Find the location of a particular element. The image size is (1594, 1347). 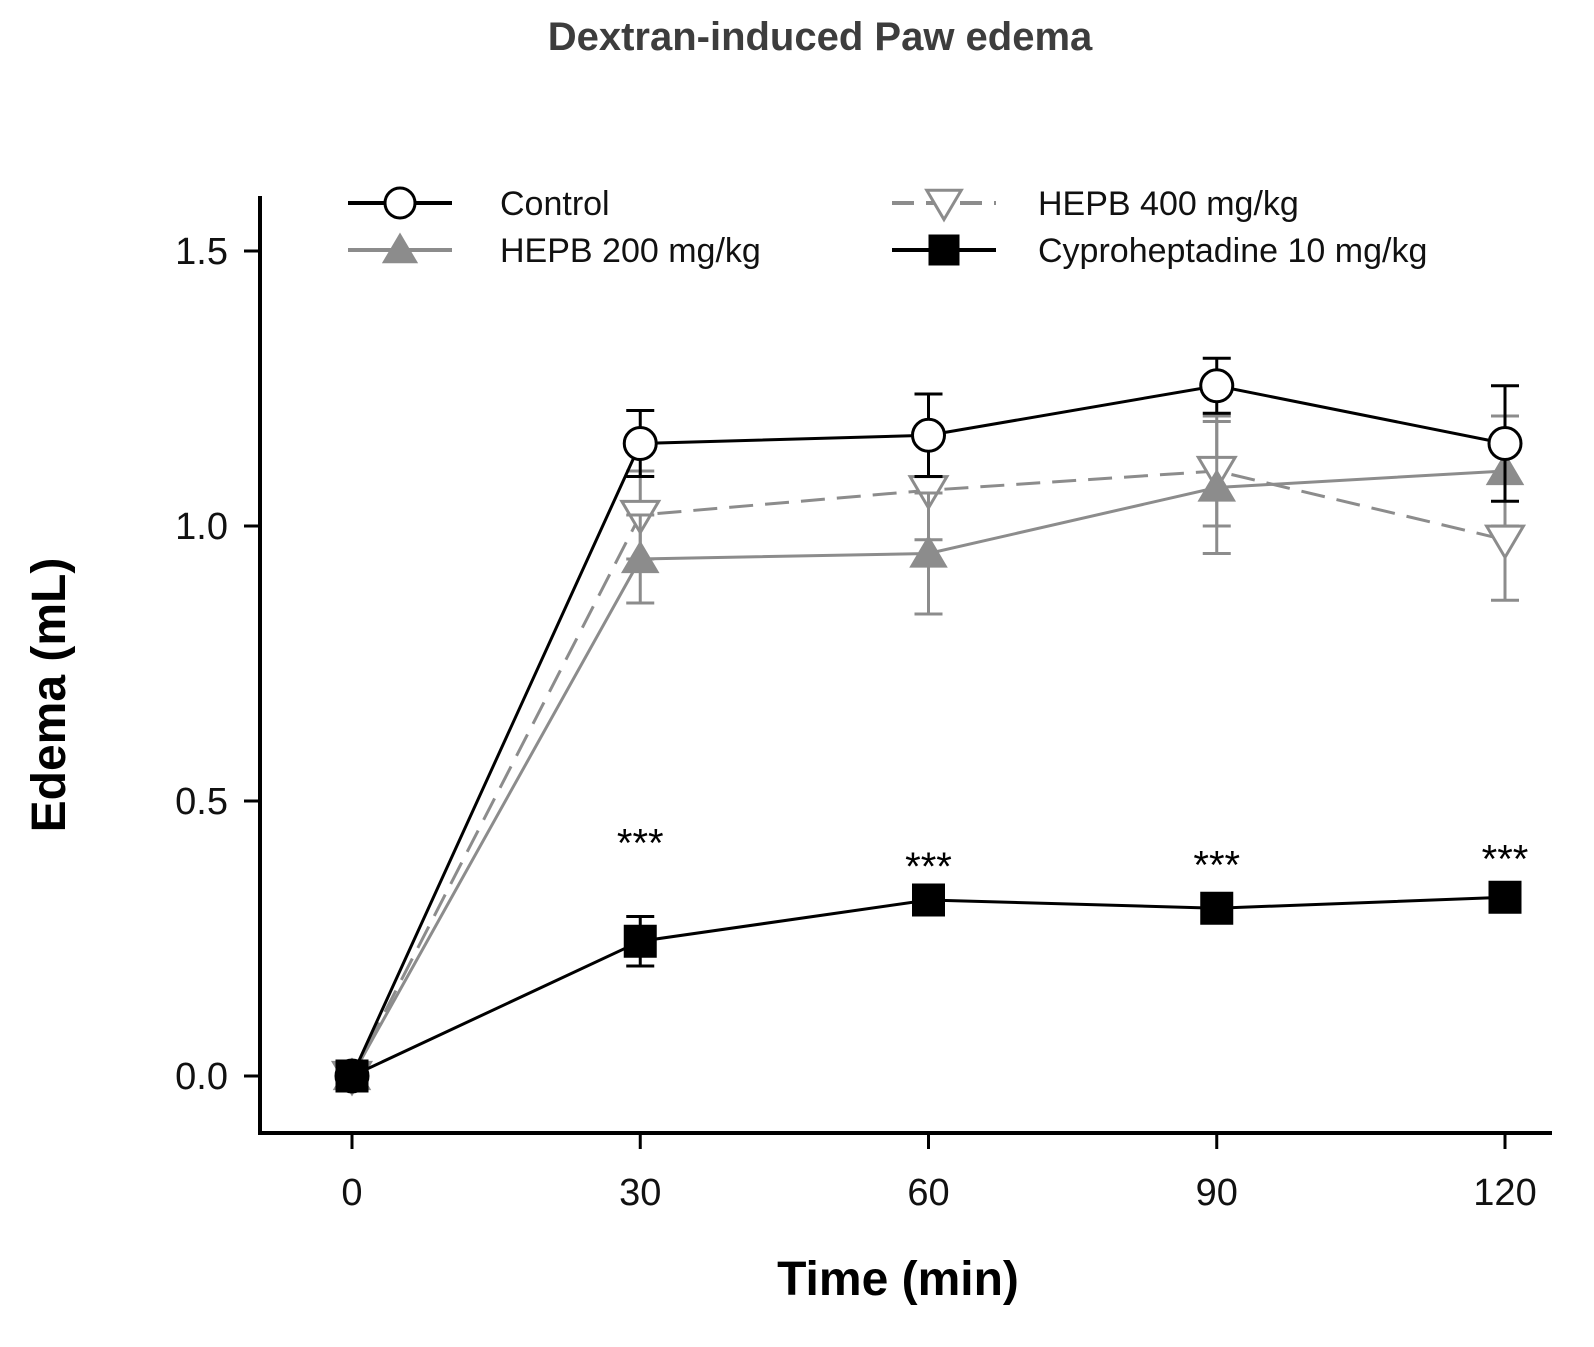

legend-item: HEPB 200 mg/kg is located at coordinates (554, 251).